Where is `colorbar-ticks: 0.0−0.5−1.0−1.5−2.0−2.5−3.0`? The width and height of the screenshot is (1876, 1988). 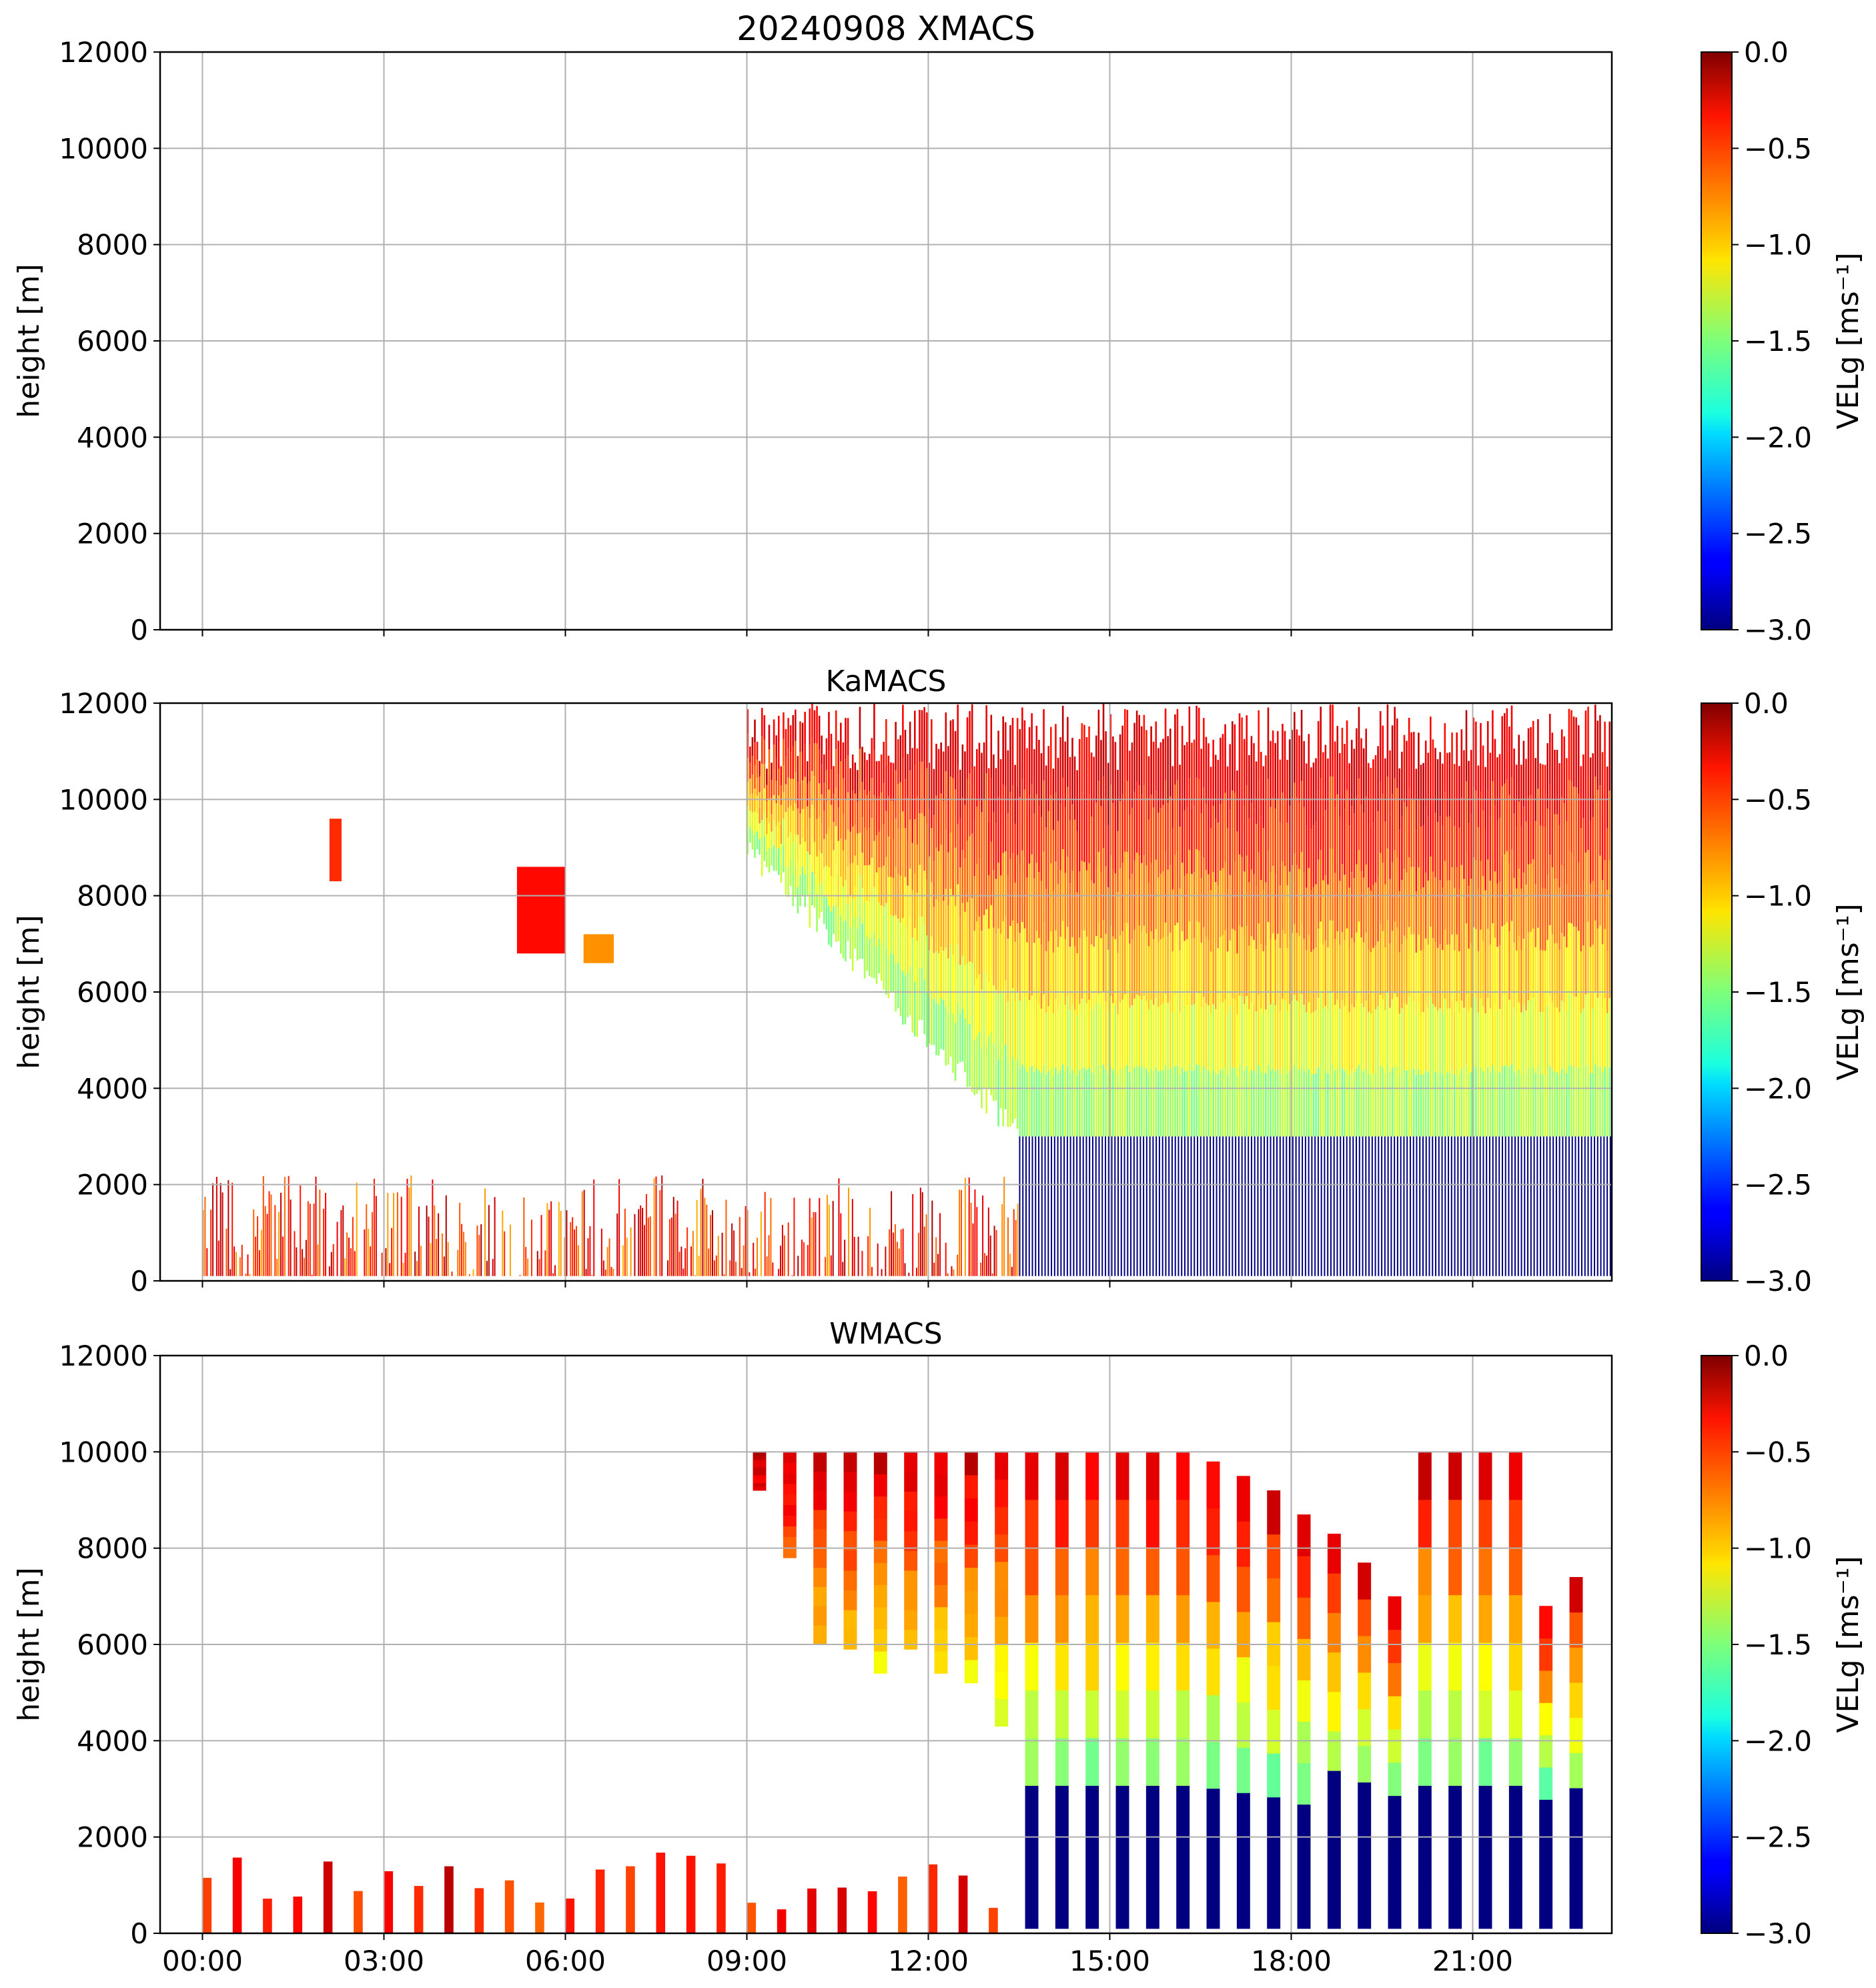
colorbar-ticks: 0.0−0.5−1.0−1.5−2.0−2.5−3.0 is located at coordinates (1772, 341).